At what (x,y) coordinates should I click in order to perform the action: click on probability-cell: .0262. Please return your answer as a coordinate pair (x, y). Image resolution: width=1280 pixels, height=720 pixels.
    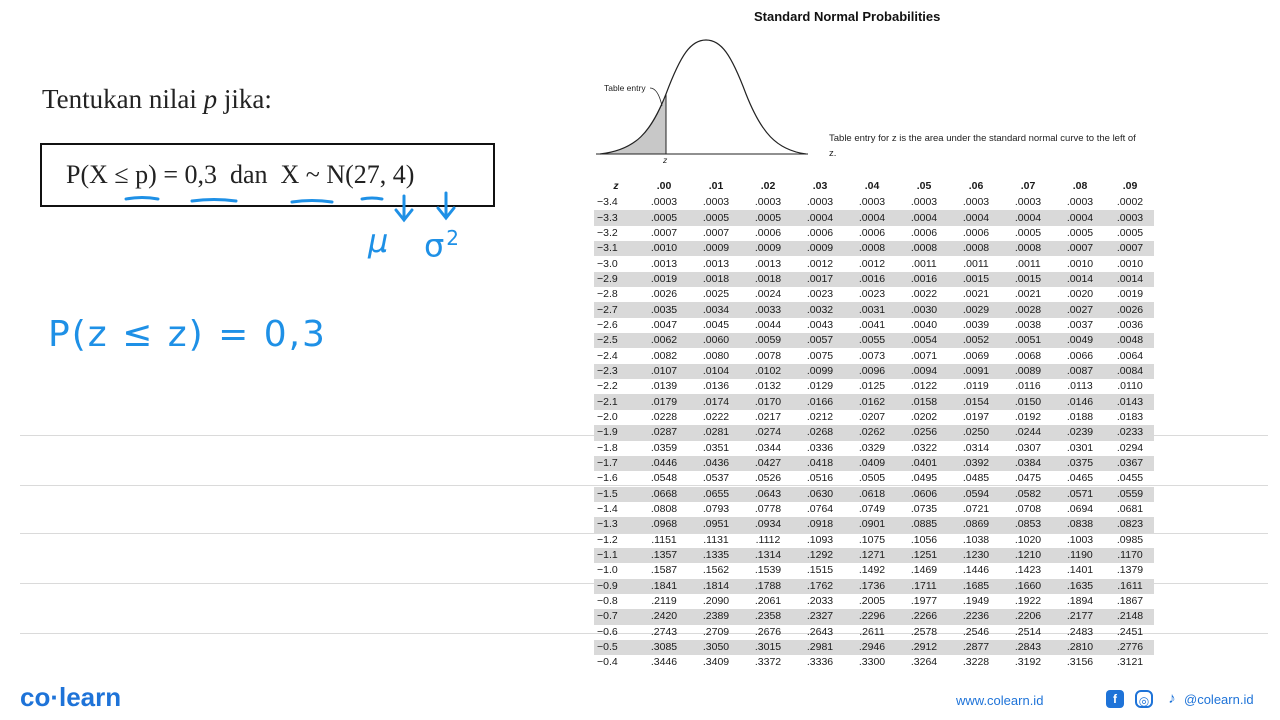
    Looking at the image, I should click on (872, 433).